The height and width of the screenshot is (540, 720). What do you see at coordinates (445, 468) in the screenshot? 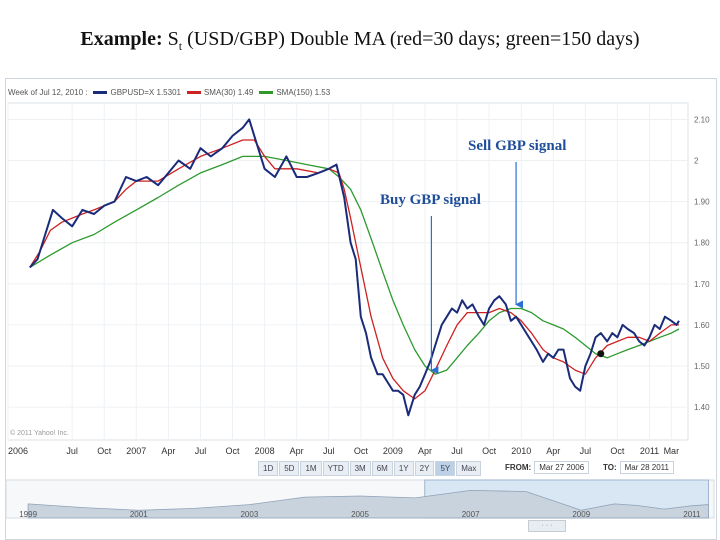
I see `timeframe-button-5y: 5Y` at bounding box center [445, 468].